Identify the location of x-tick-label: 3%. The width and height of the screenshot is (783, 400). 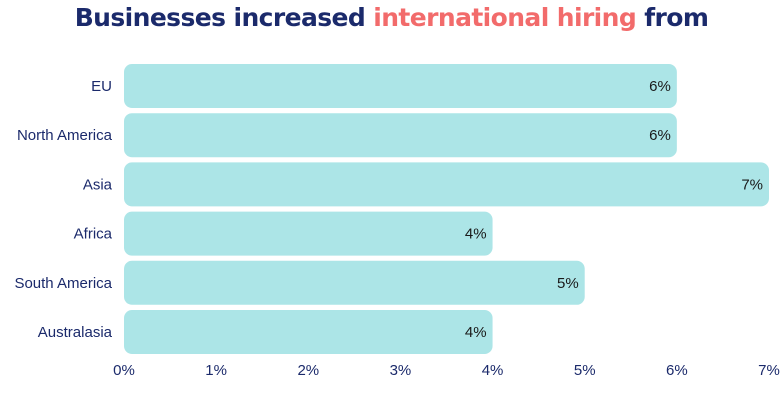
(401, 370).